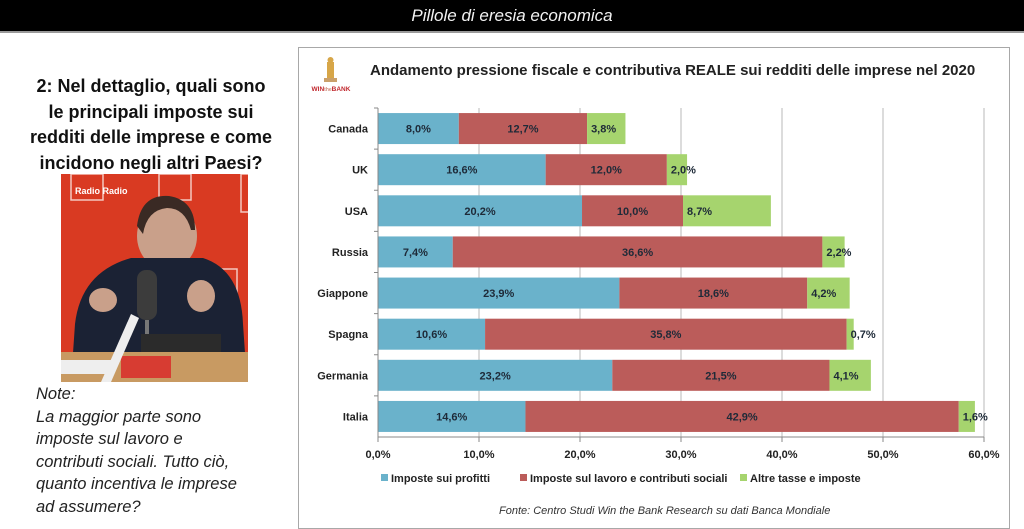  Describe the element at coordinates (328, 90) in the screenshot. I see `logo-the: the` at that location.